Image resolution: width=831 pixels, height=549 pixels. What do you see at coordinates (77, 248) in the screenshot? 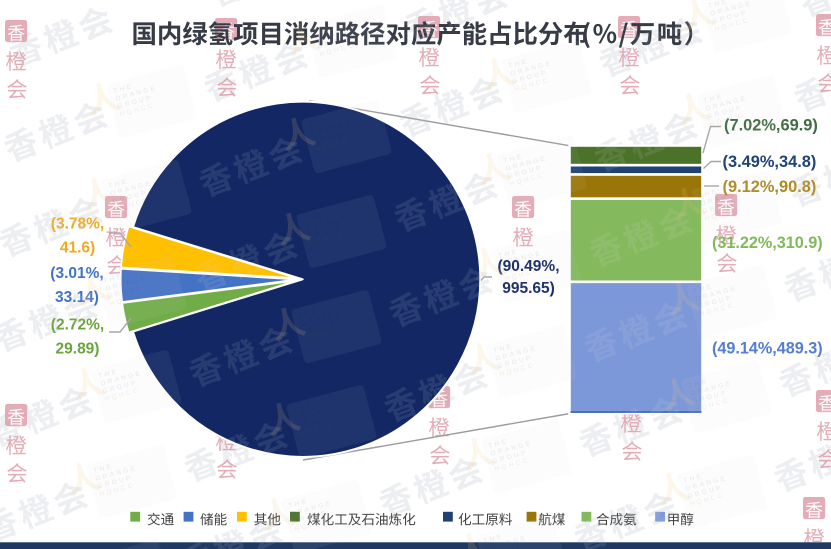
I see `svg-text: 41.6)` at bounding box center [77, 248].